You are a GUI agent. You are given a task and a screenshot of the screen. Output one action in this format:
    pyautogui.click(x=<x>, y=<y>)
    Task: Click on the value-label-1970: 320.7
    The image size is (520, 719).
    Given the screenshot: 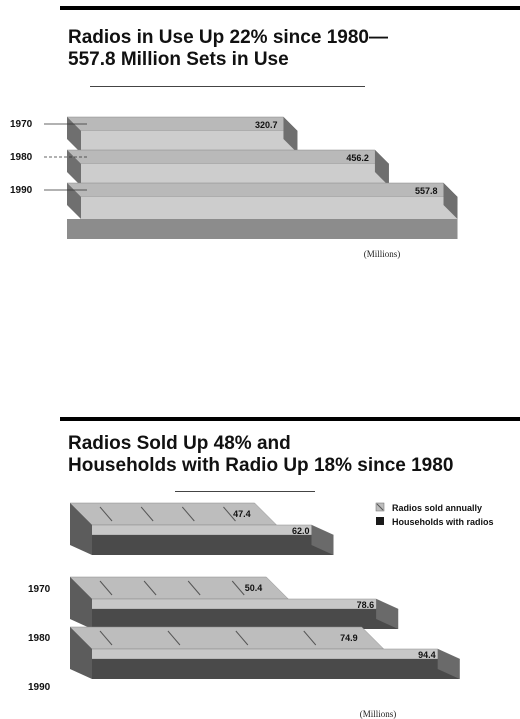 What is the action you would take?
    pyautogui.click(x=266, y=125)
    